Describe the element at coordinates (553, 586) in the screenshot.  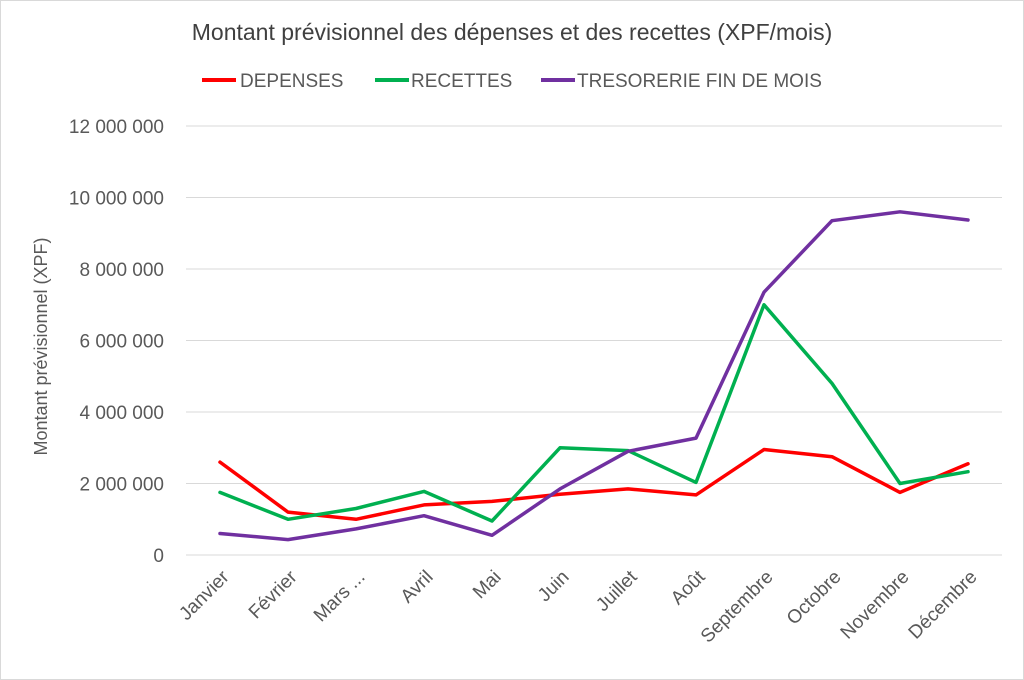
I see `x-tick-label: Juin` at that location.